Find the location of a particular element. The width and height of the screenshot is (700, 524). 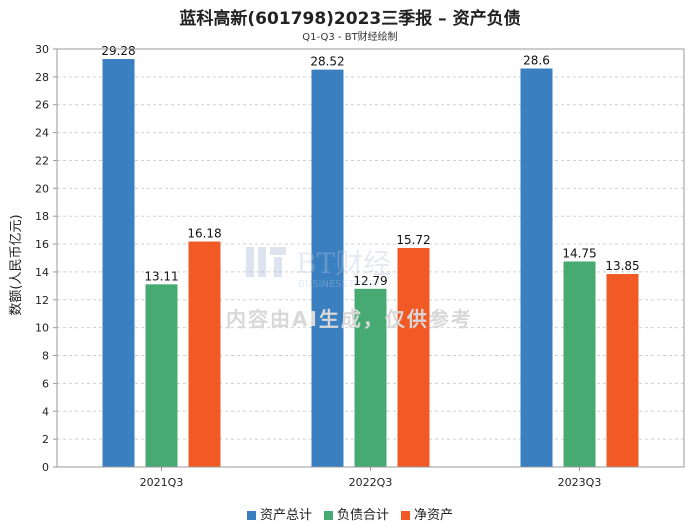

bar-value-label: 13.85 is located at coordinates (622, 266).